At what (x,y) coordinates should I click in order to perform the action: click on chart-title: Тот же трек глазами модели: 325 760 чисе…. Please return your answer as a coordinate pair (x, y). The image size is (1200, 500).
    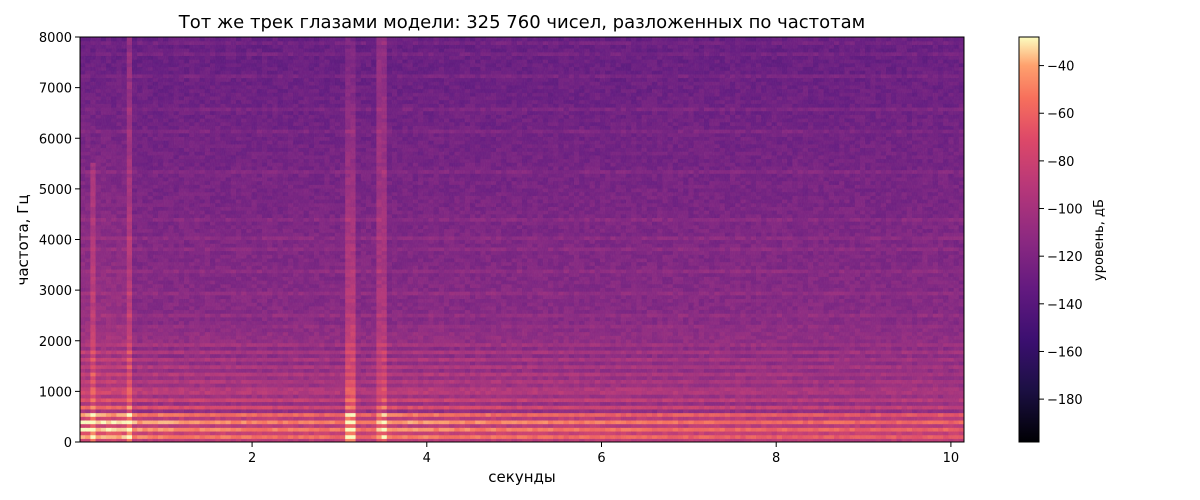
    Looking at the image, I should click on (522, 22).